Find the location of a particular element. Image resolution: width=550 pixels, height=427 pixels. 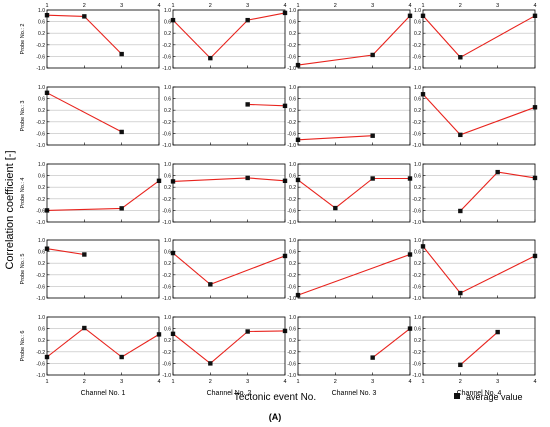

row-label: Probe No.: 5 is located at coordinates (23, 269).